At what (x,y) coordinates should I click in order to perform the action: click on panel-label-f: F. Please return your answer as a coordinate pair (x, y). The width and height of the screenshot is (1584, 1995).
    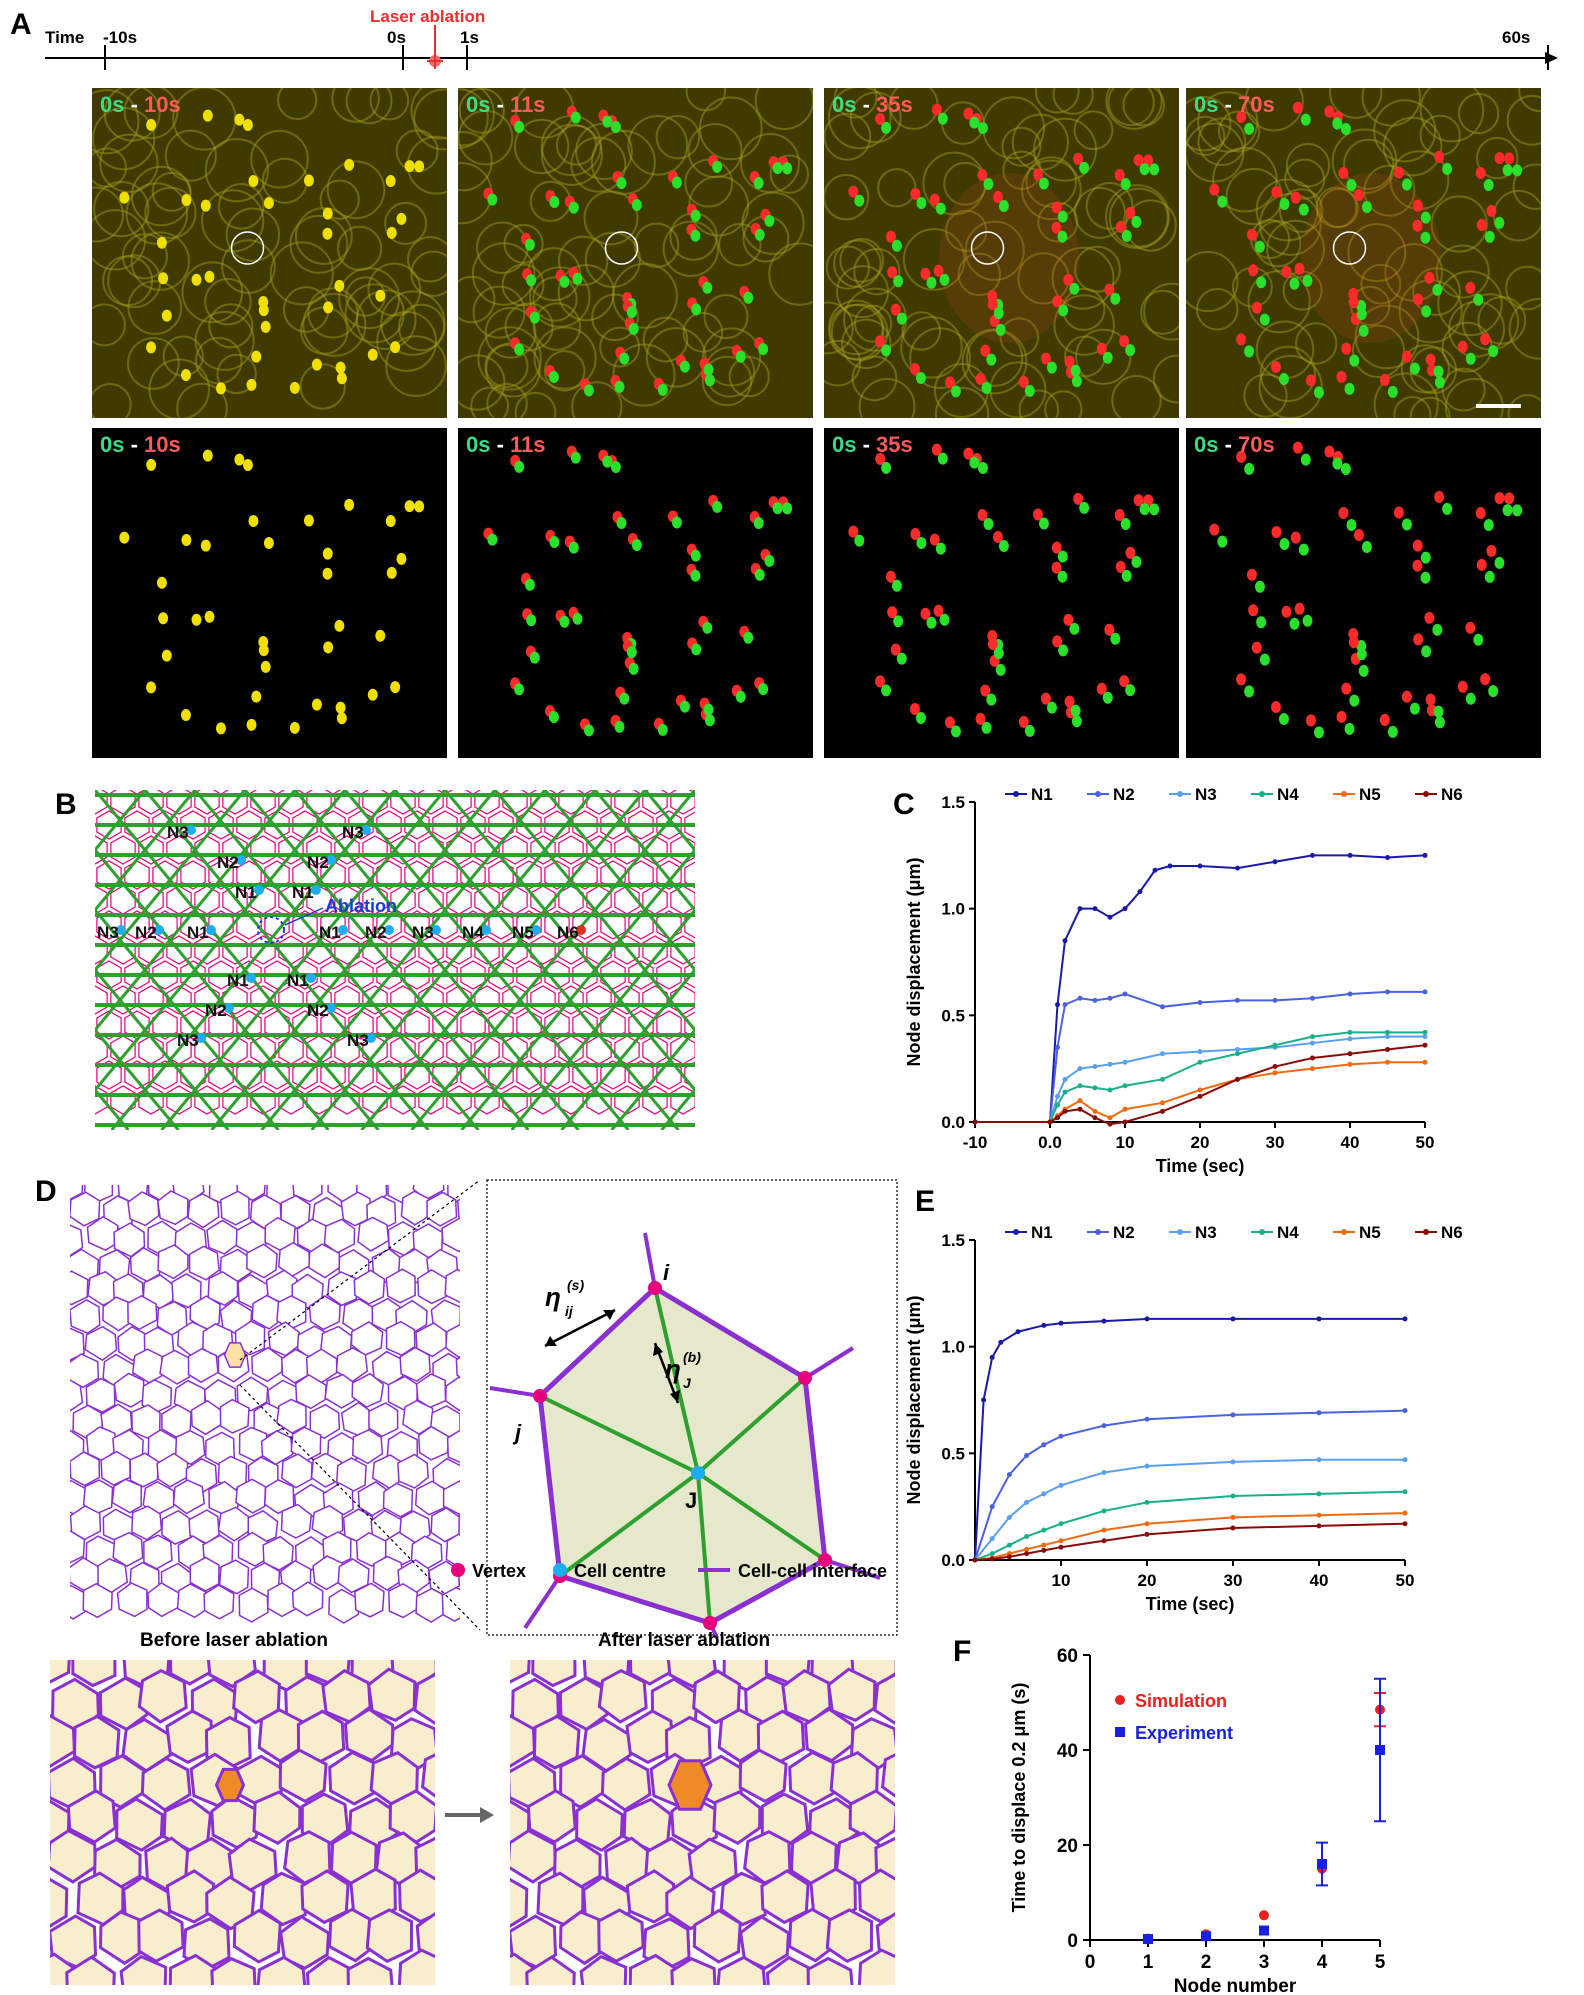
    Looking at the image, I should click on (962, 1651).